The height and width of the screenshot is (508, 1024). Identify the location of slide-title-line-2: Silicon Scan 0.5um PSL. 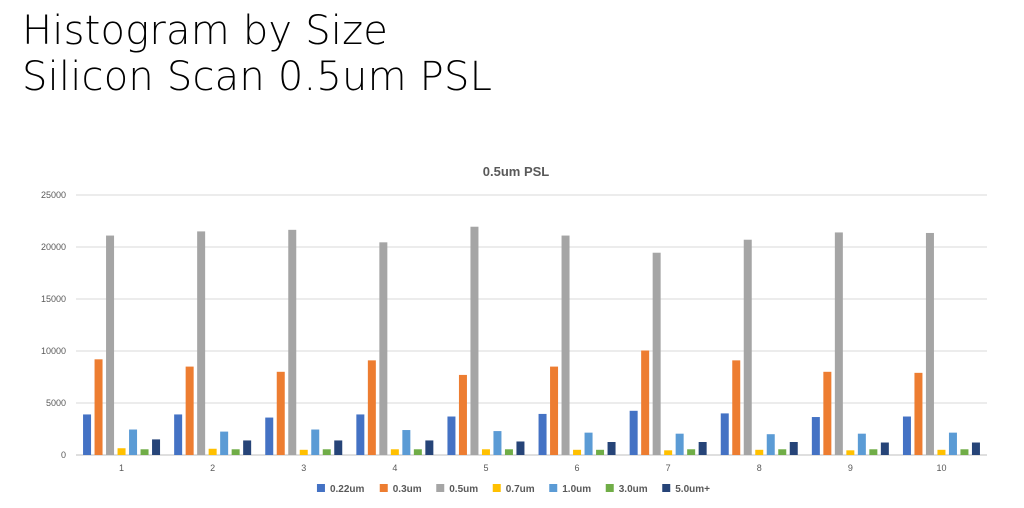
(257, 77).